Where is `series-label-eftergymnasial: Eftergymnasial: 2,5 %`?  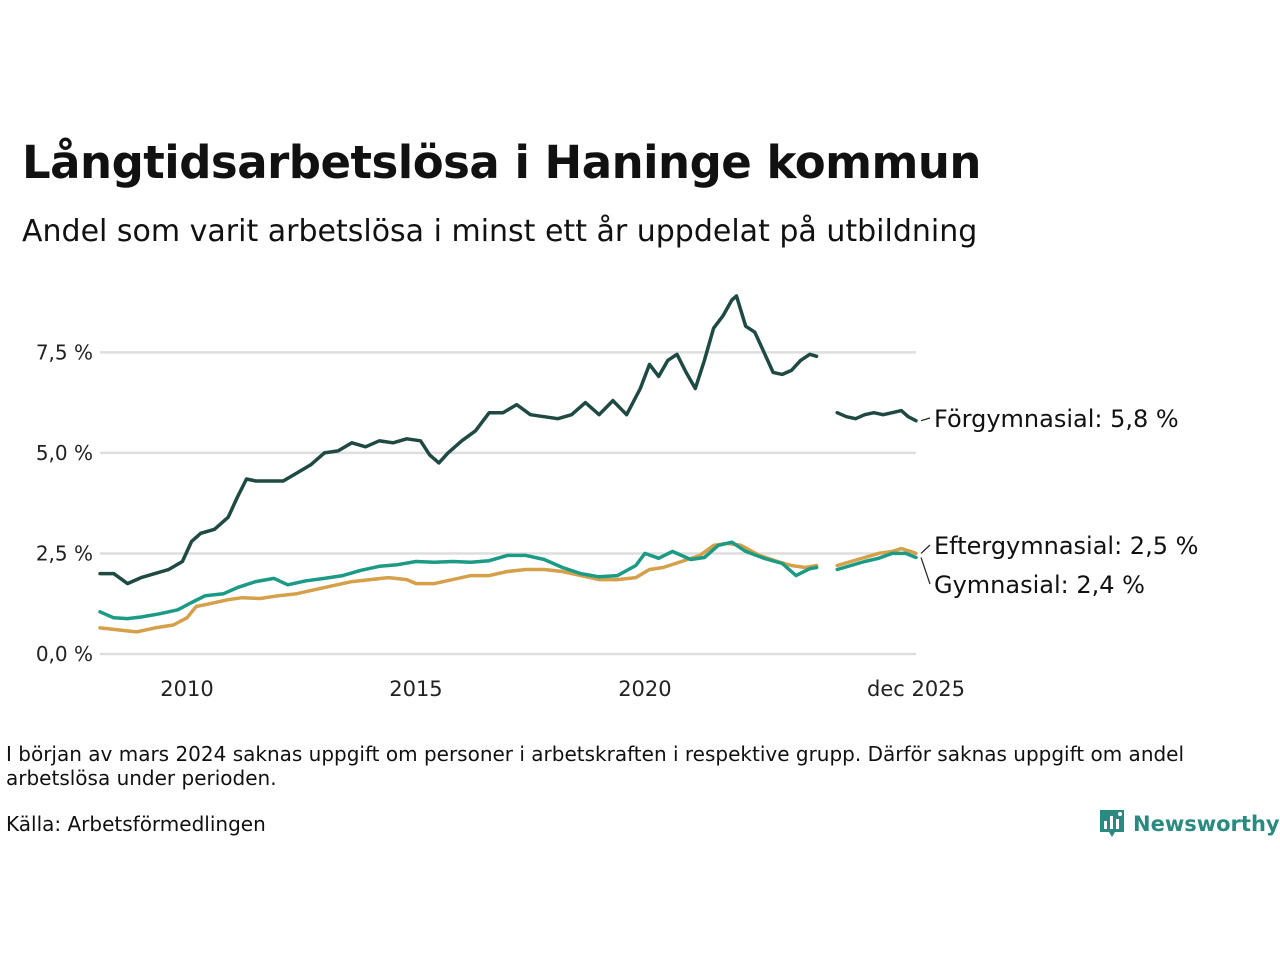 series-label-eftergymnasial: Eftergymnasial: 2,5 % is located at coordinates (1066, 546).